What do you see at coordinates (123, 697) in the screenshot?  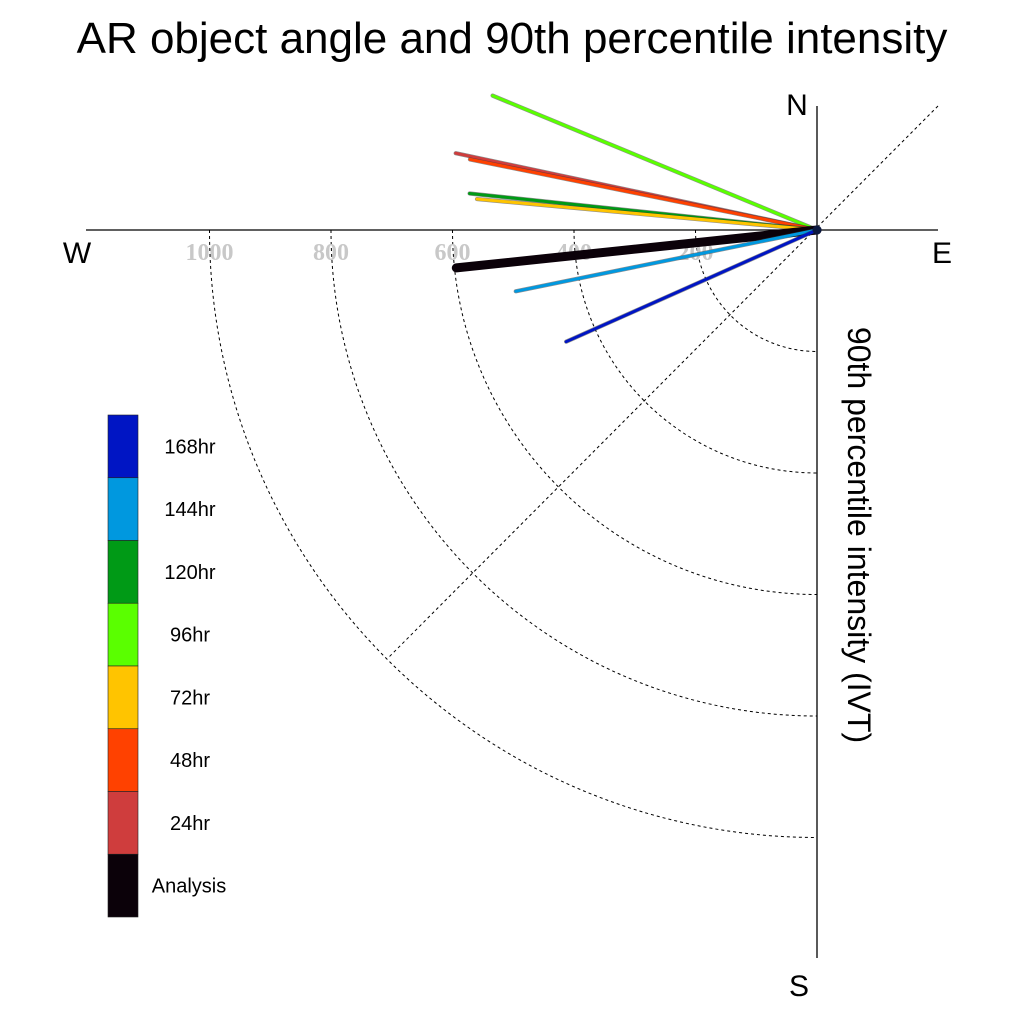 I see `legend-swatch-72hr` at bounding box center [123, 697].